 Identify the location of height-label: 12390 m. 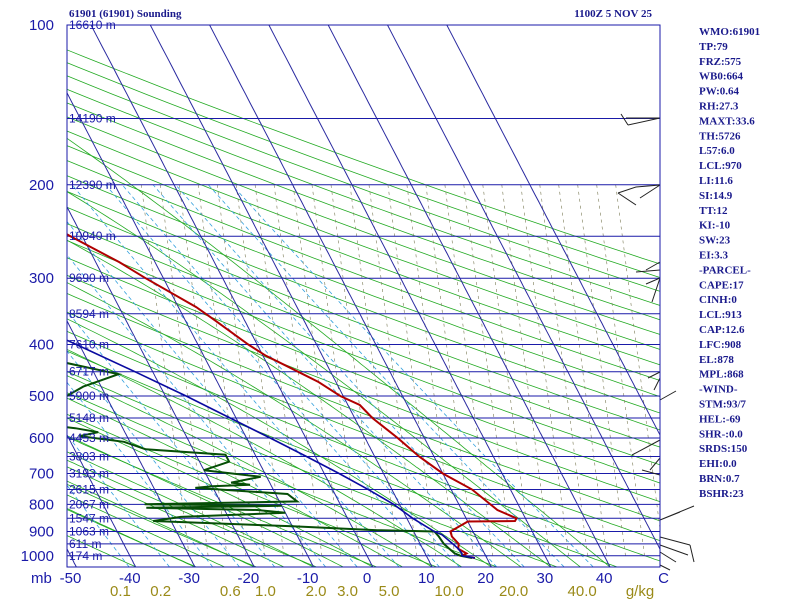
(92, 185).